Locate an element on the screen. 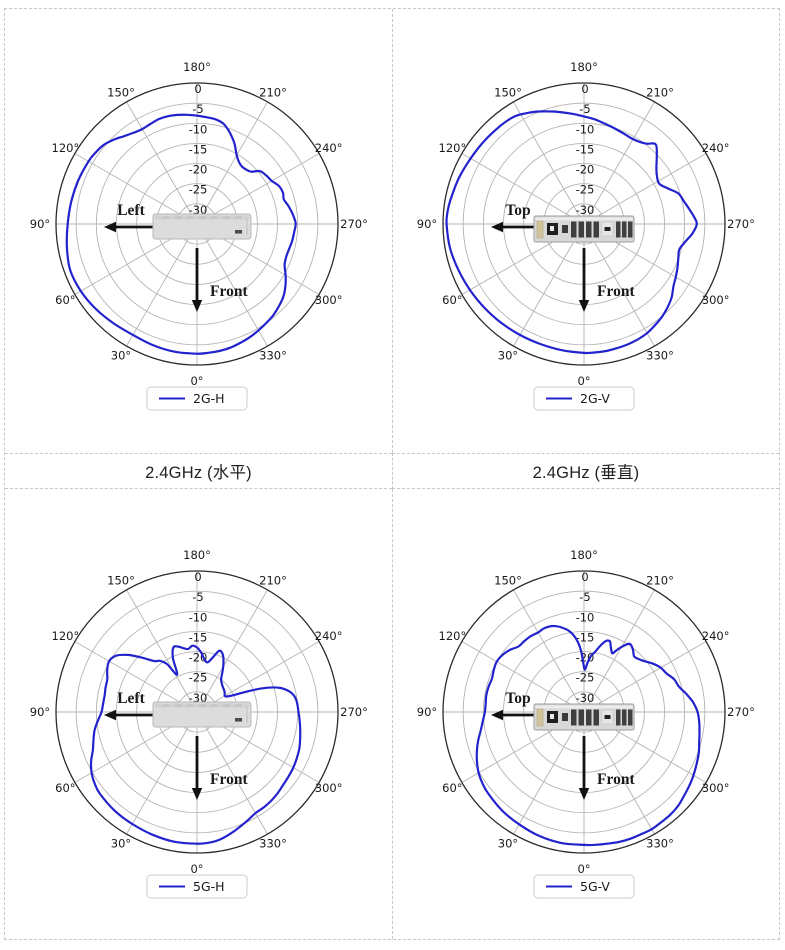 The image size is (785, 950). pattern-curve-5g-h is located at coordinates (195, 744).